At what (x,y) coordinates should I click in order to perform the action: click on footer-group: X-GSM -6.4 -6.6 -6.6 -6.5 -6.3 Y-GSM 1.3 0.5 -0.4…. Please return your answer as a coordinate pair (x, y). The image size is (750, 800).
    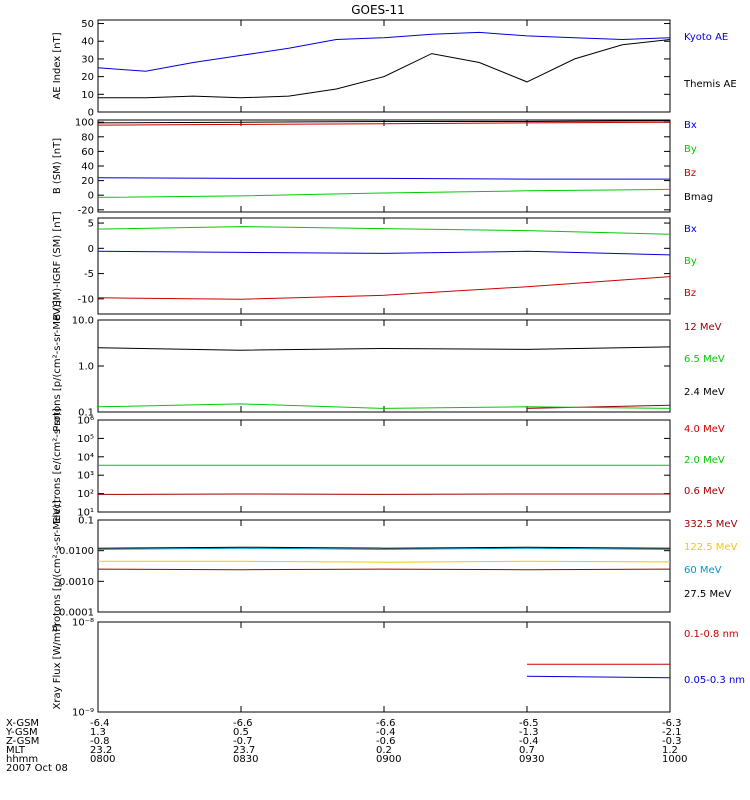
    Looking at the image, I should click on (346, 746).